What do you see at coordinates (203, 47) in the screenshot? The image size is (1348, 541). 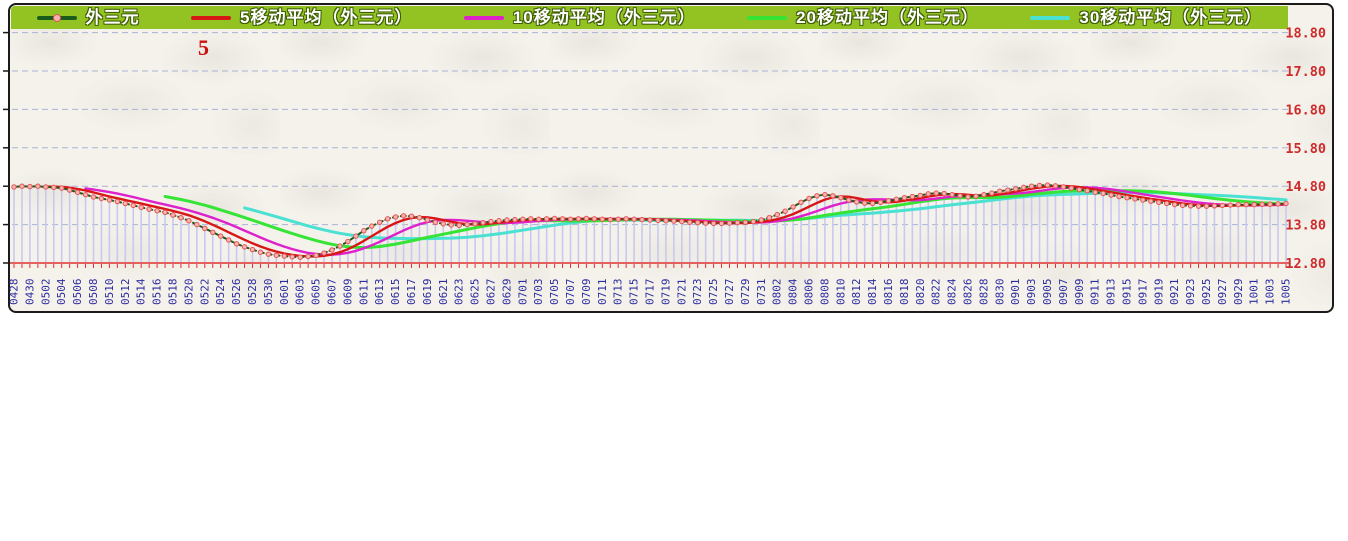 I see `chart-annotation: 5` at bounding box center [203, 47].